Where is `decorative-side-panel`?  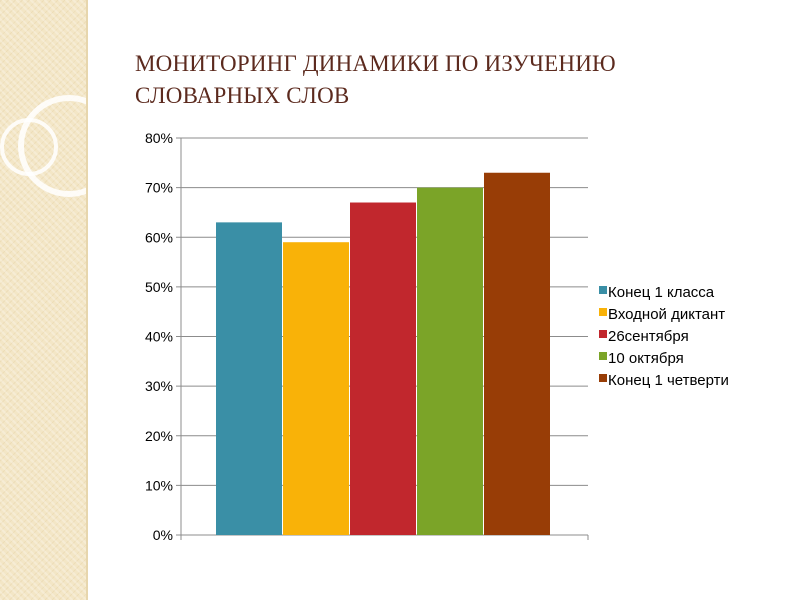 decorative-side-panel is located at coordinates (44, 300).